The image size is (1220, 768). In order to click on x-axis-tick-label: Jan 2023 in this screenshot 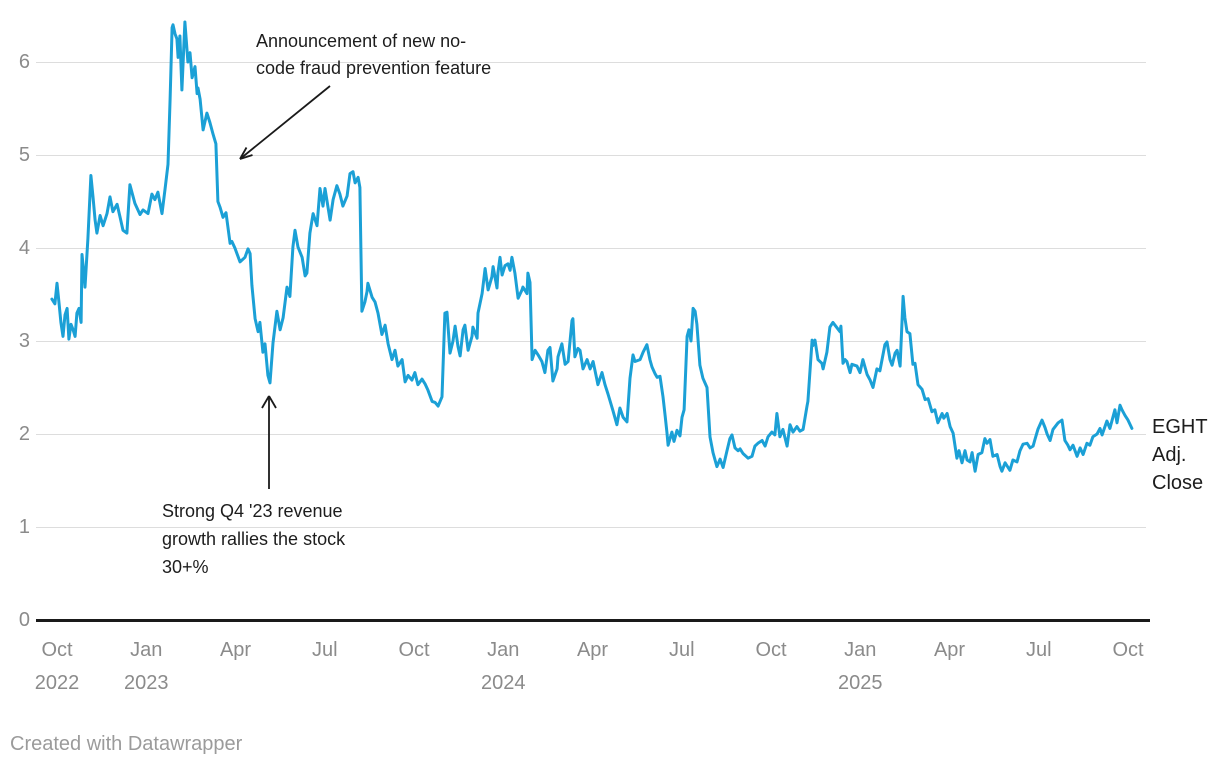, I will do `click(146, 666)`.